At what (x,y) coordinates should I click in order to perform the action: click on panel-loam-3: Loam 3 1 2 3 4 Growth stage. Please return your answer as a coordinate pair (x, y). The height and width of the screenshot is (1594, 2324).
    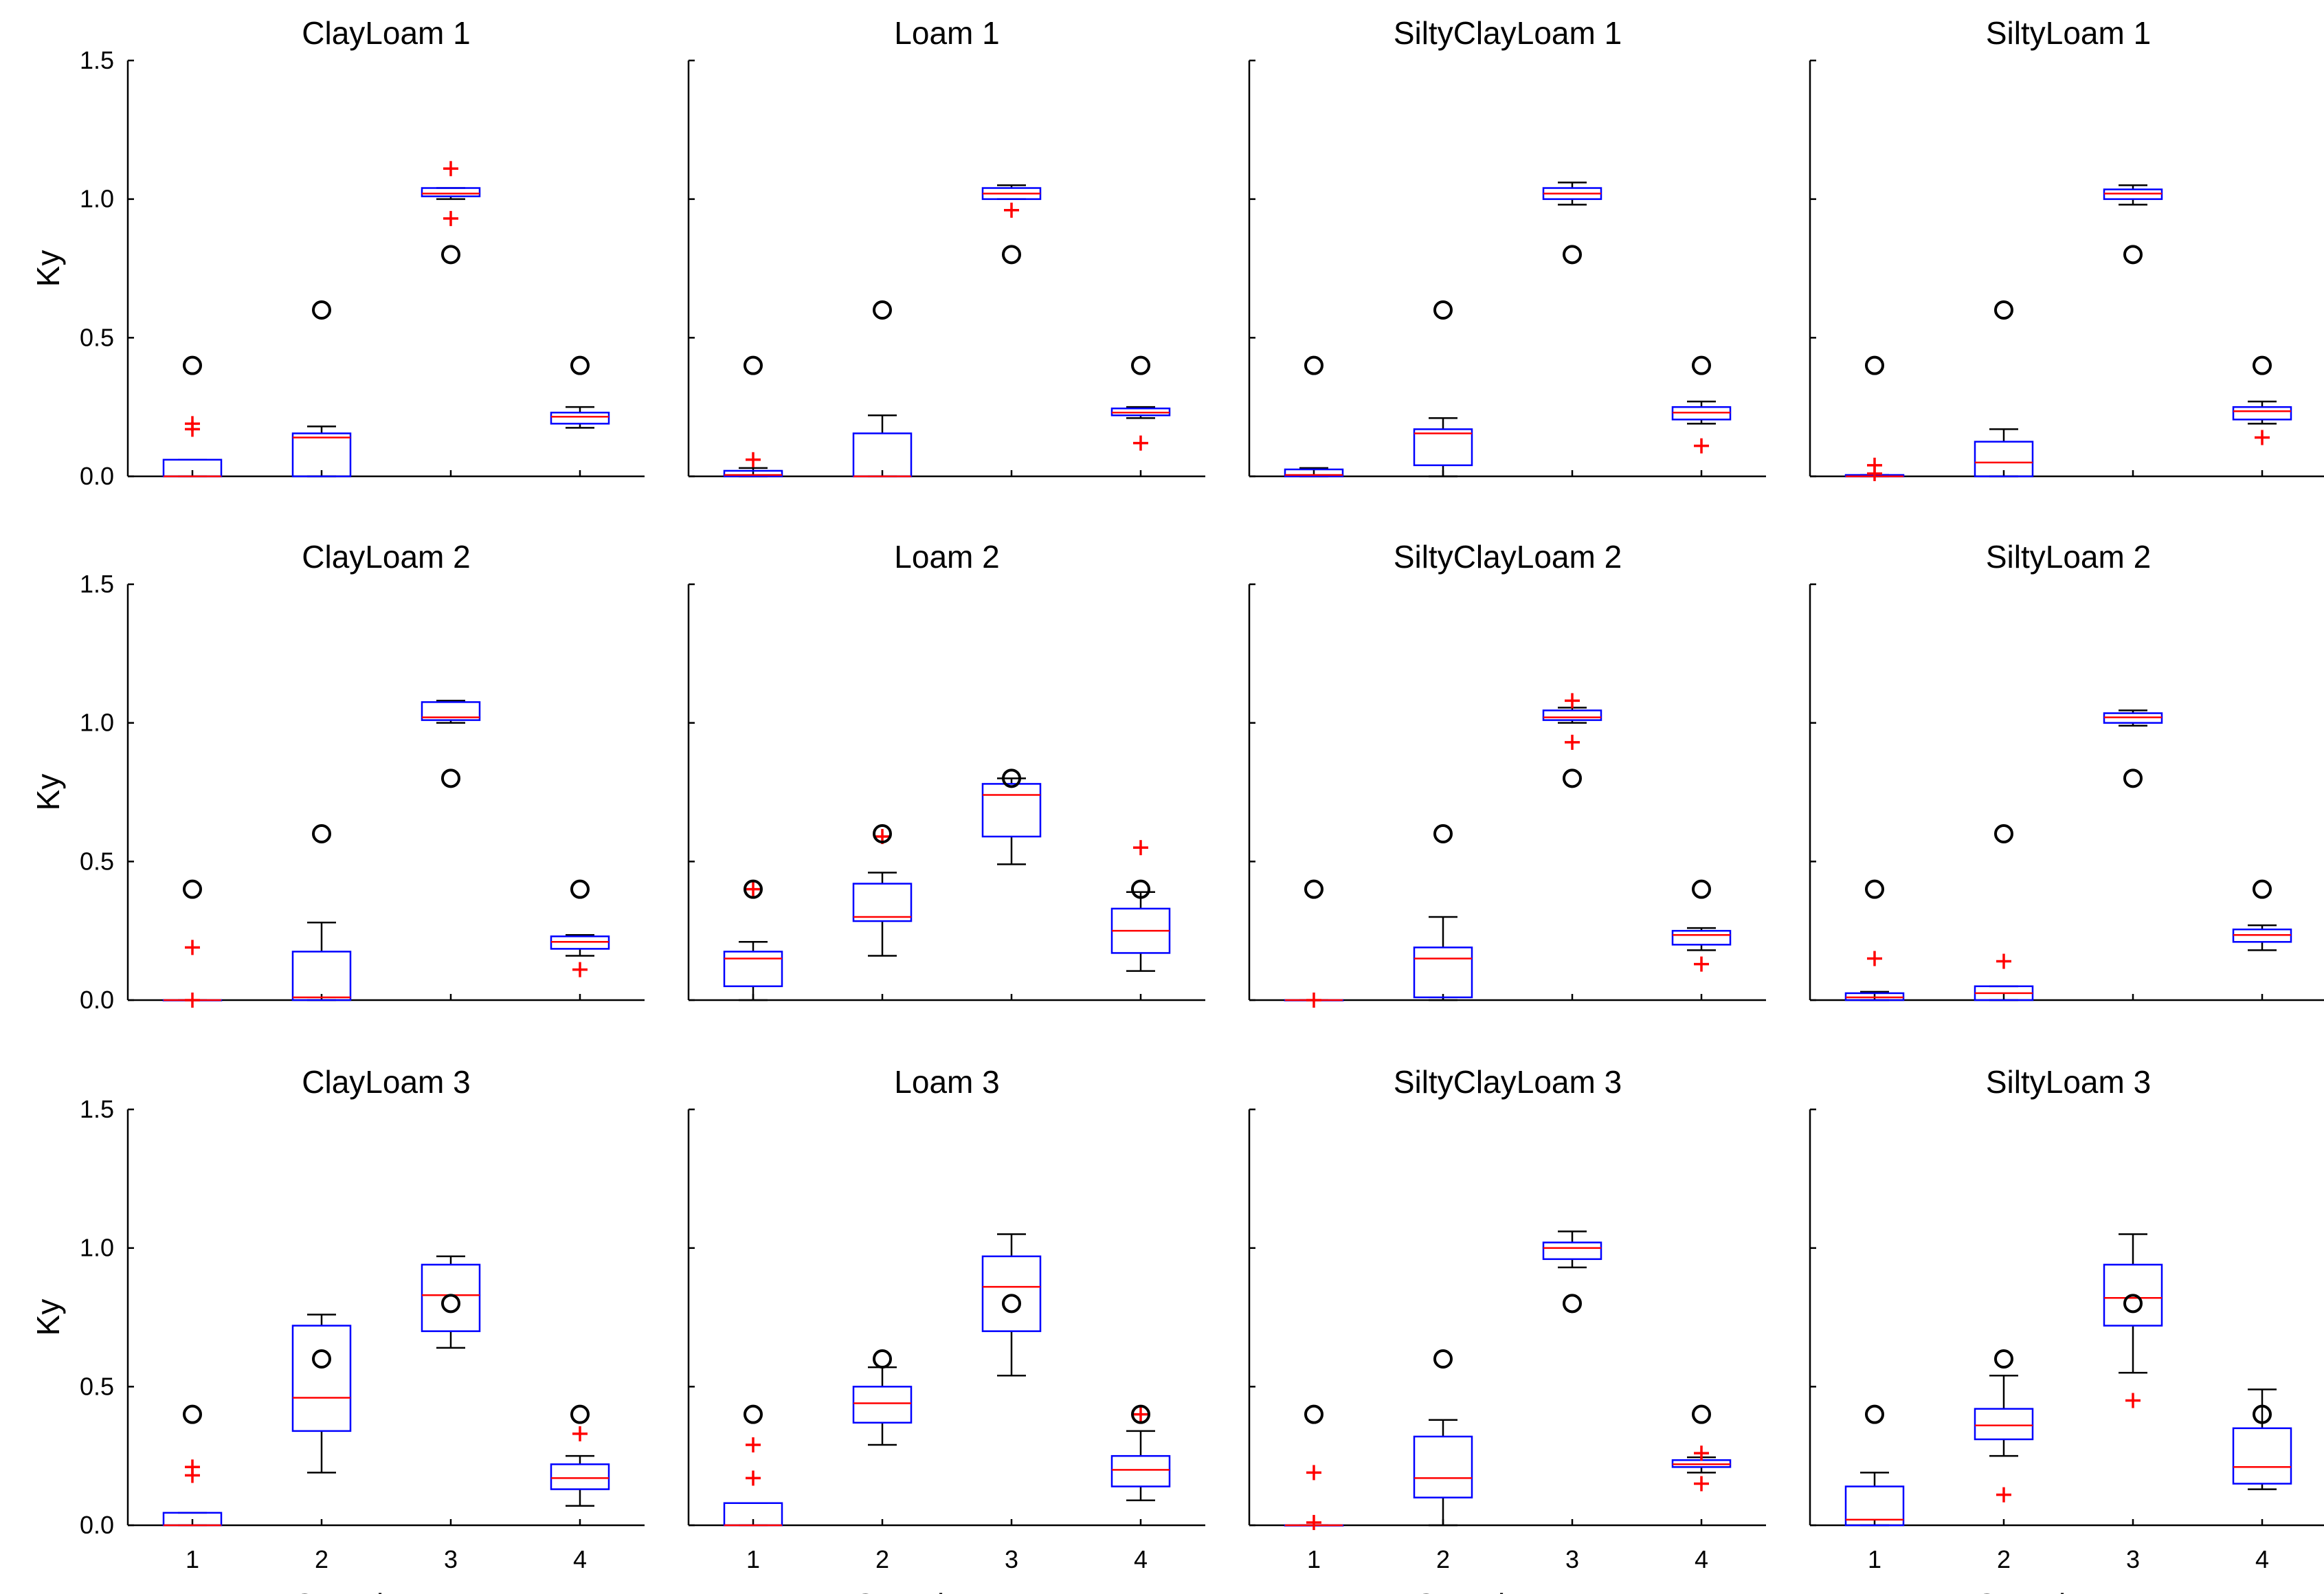
    Looking at the image, I should click on (946, 1329).